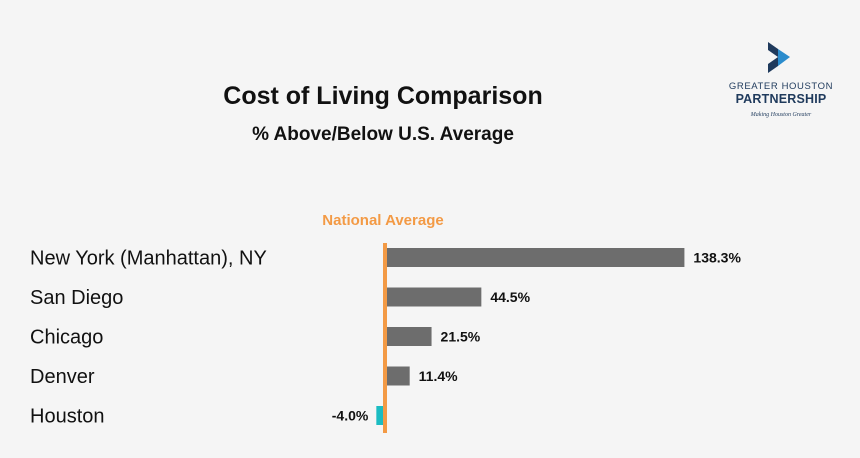  Describe the element at coordinates (76, 298) in the screenshot. I see `category-label: San Diego` at that location.